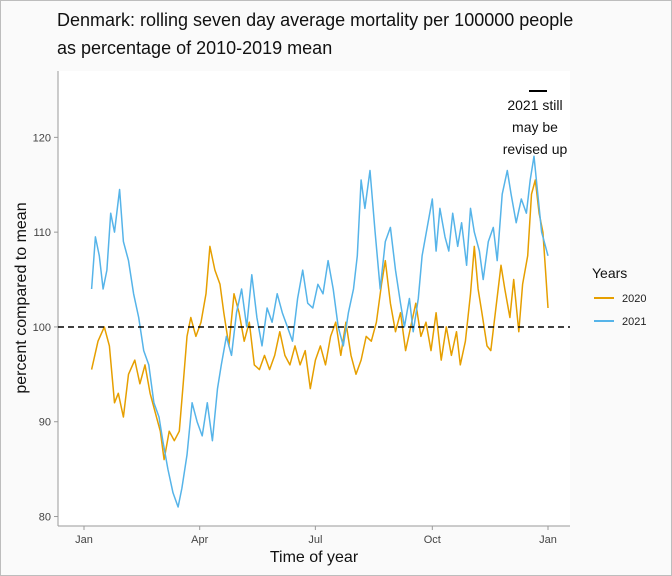 This screenshot has width=672, height=576. Describe the element at coordinates (195, 48) in the screenshot. I see `chart-title-line-2: as percentage of 2010-2019 mean` at that location.